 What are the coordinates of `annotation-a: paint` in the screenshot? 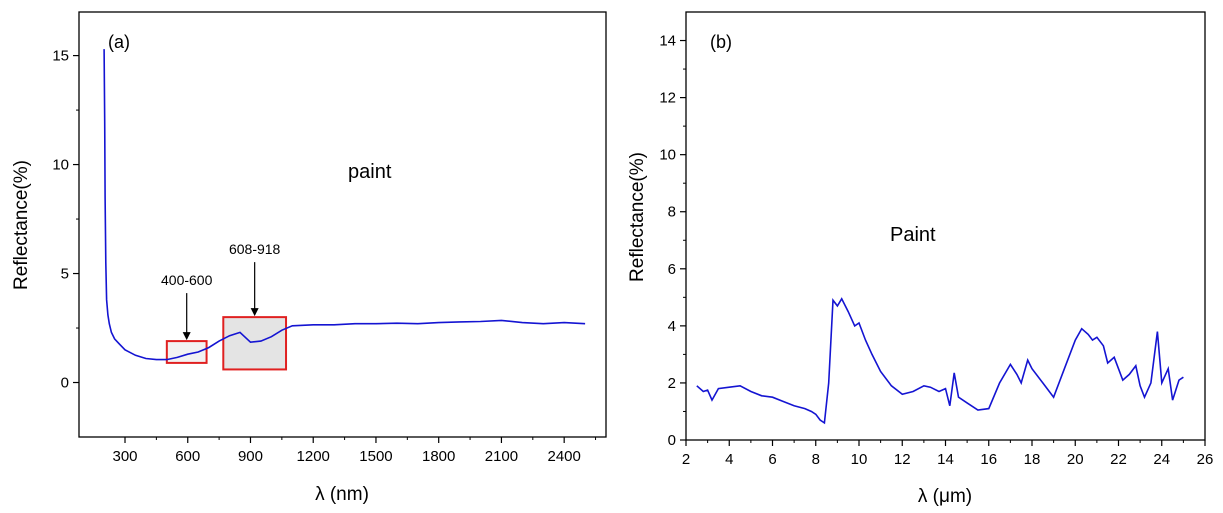 It's located at (370, 172).